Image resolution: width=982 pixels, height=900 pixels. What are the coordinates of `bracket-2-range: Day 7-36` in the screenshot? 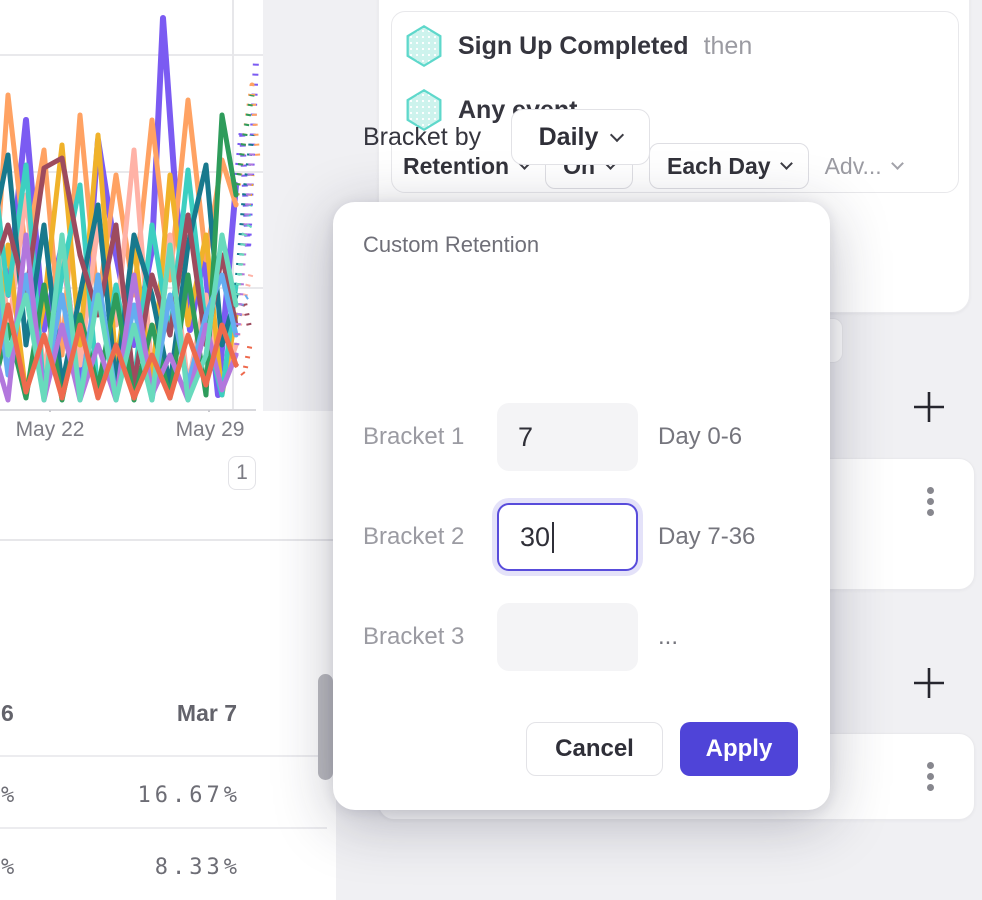 It's located at (707, 536).